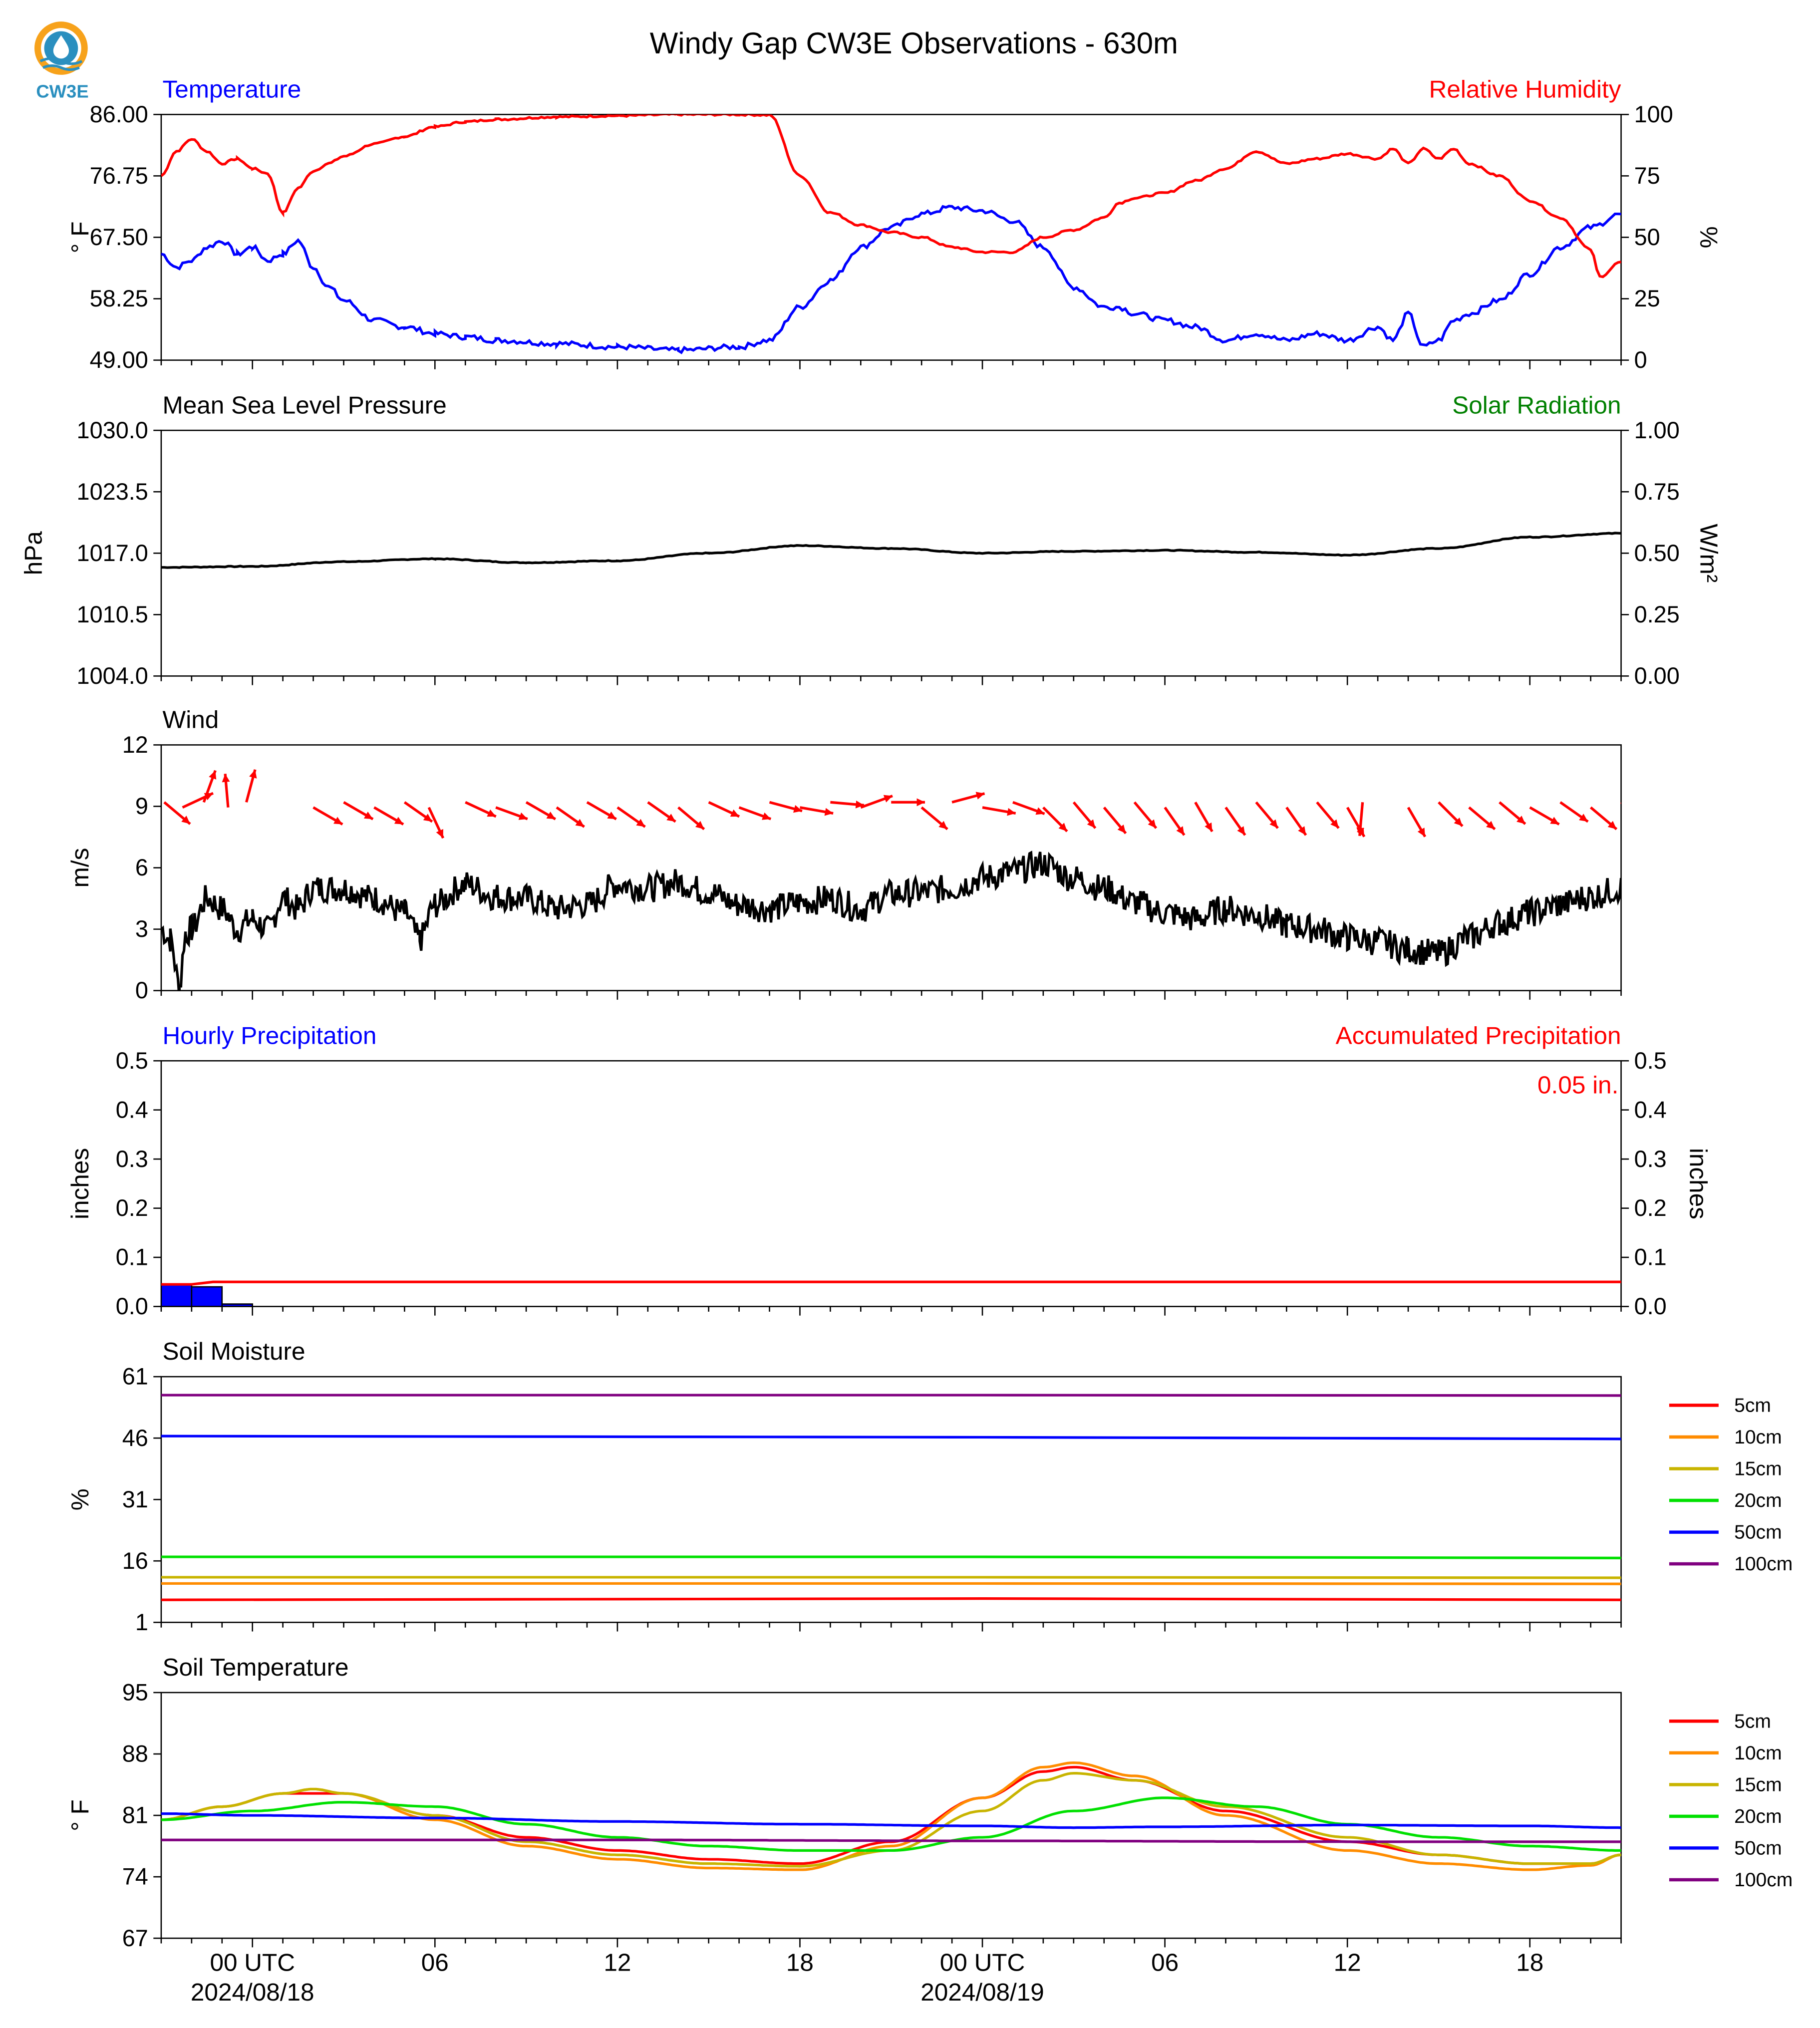 The width and height of the screenshot is (1820, 2028). Describe the element at coordinates (132, 1208) in the screenshot. I see `y-tick-label-left: 0.2` at that location.